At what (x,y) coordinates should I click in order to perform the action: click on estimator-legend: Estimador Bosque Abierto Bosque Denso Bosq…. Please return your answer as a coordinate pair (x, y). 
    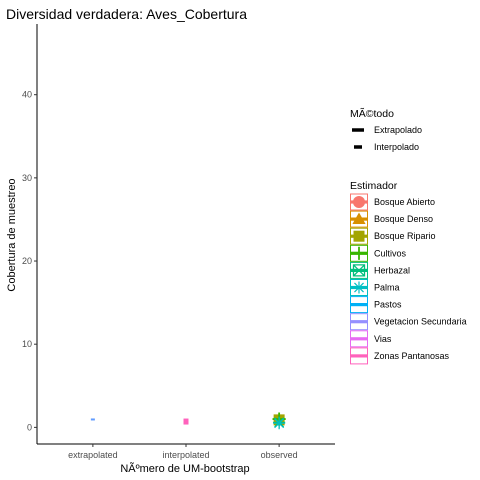
    Looking at the image, I should click on (408, 272).